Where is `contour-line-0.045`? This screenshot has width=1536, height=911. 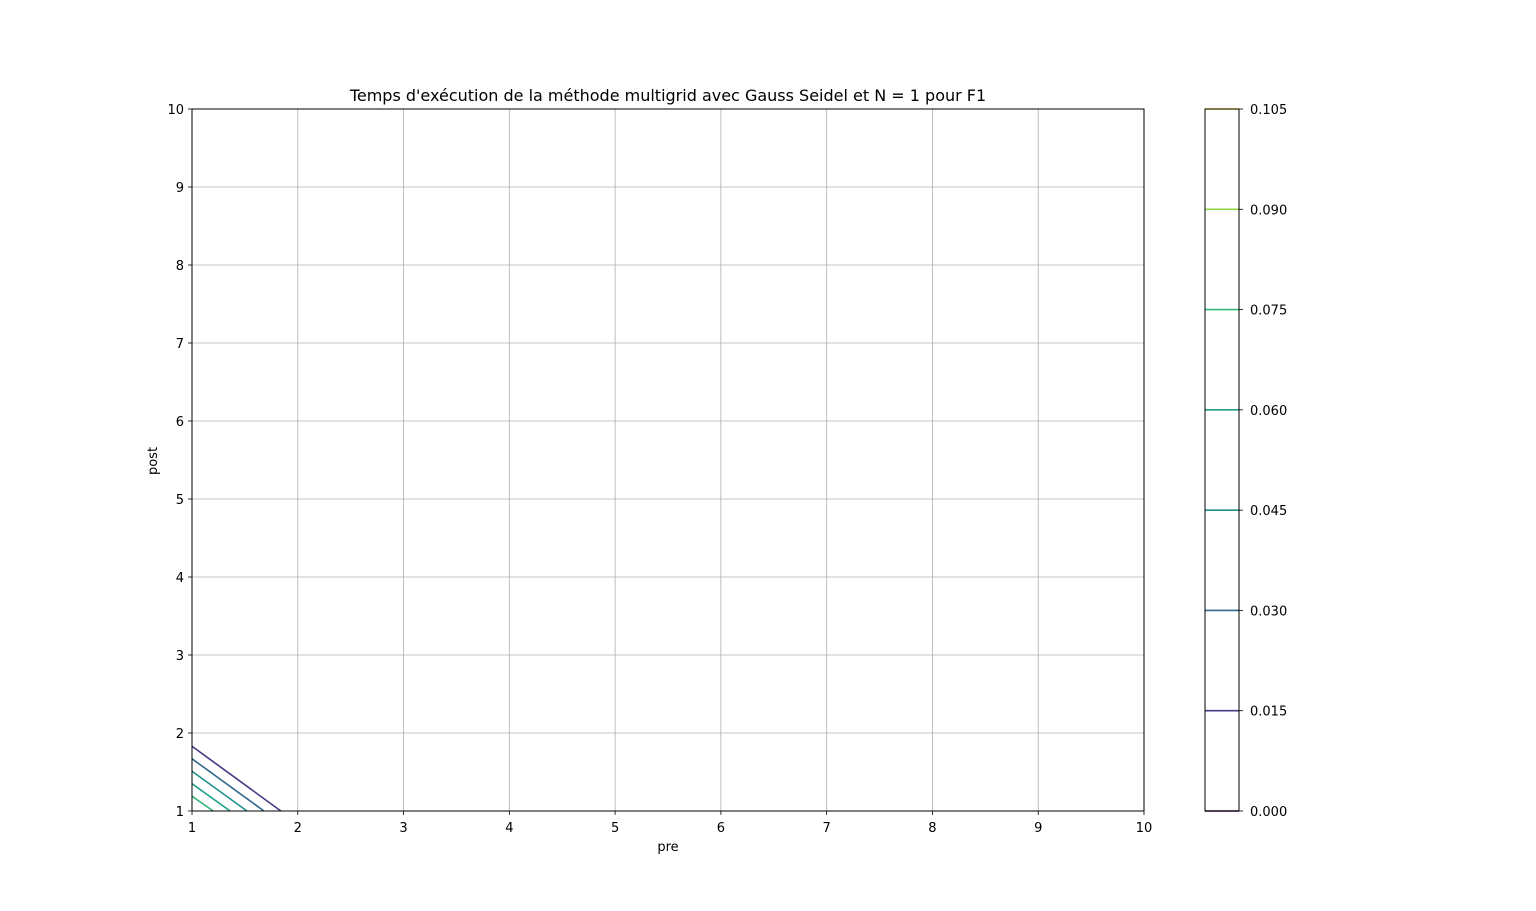 contour-line-0.045 is located at coordinates (219, 791).